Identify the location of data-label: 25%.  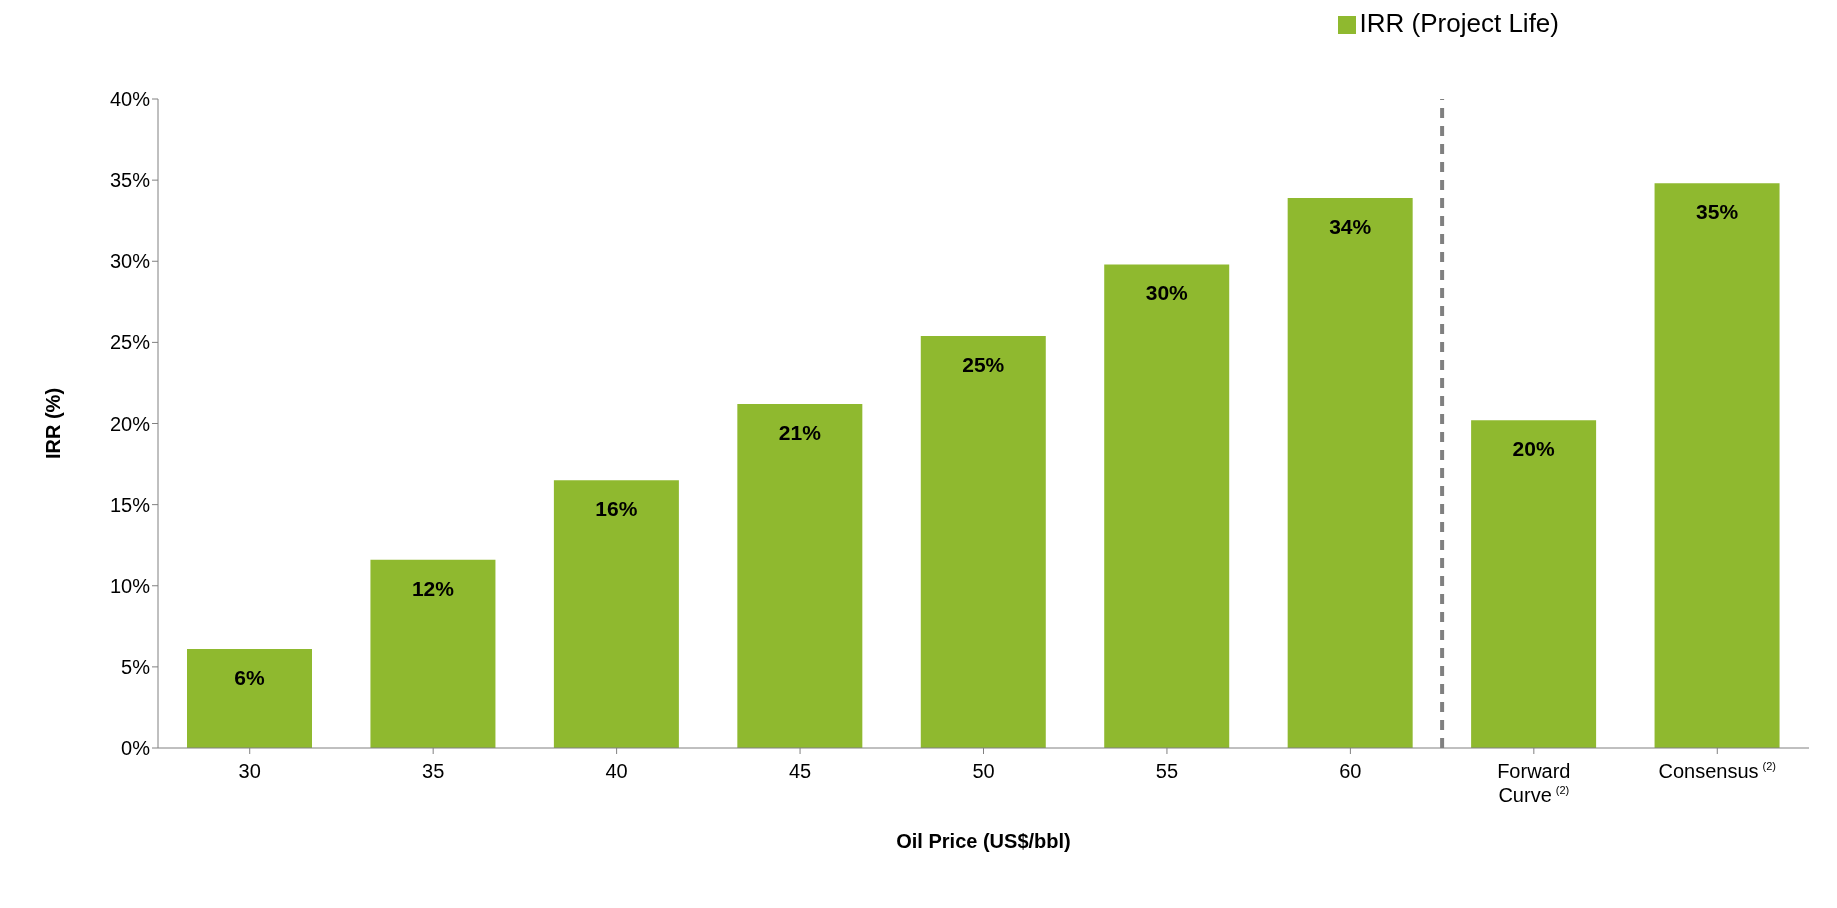
(983, 364).